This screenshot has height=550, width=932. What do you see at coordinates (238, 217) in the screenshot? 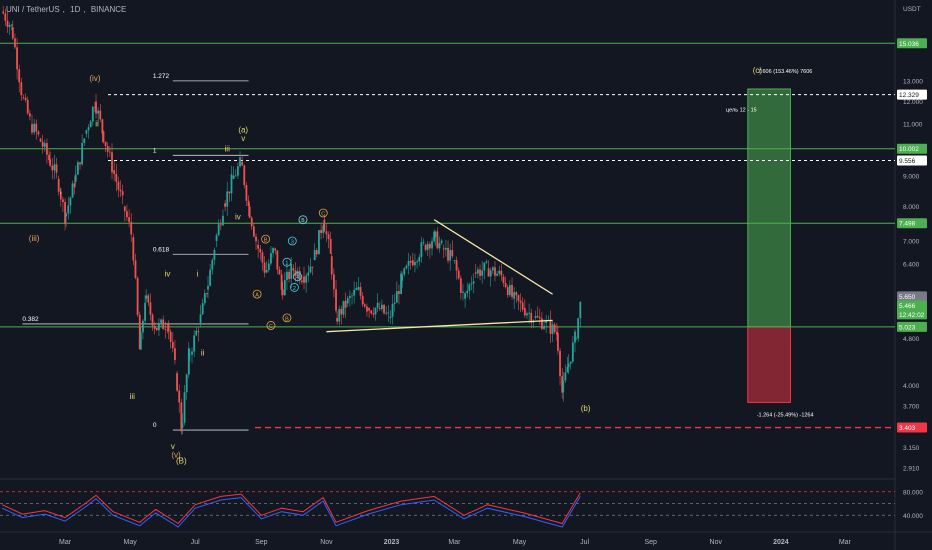
I see `wave-label: iv` at bounding box center [238, 217].